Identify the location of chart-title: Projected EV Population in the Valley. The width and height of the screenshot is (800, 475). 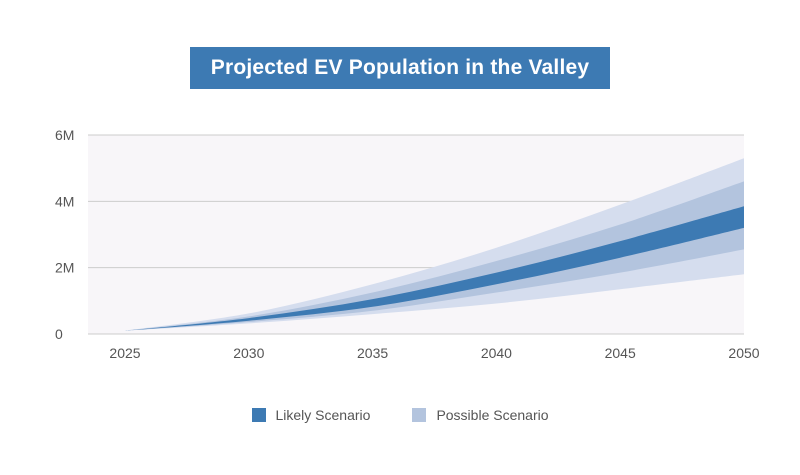
(400, 68).